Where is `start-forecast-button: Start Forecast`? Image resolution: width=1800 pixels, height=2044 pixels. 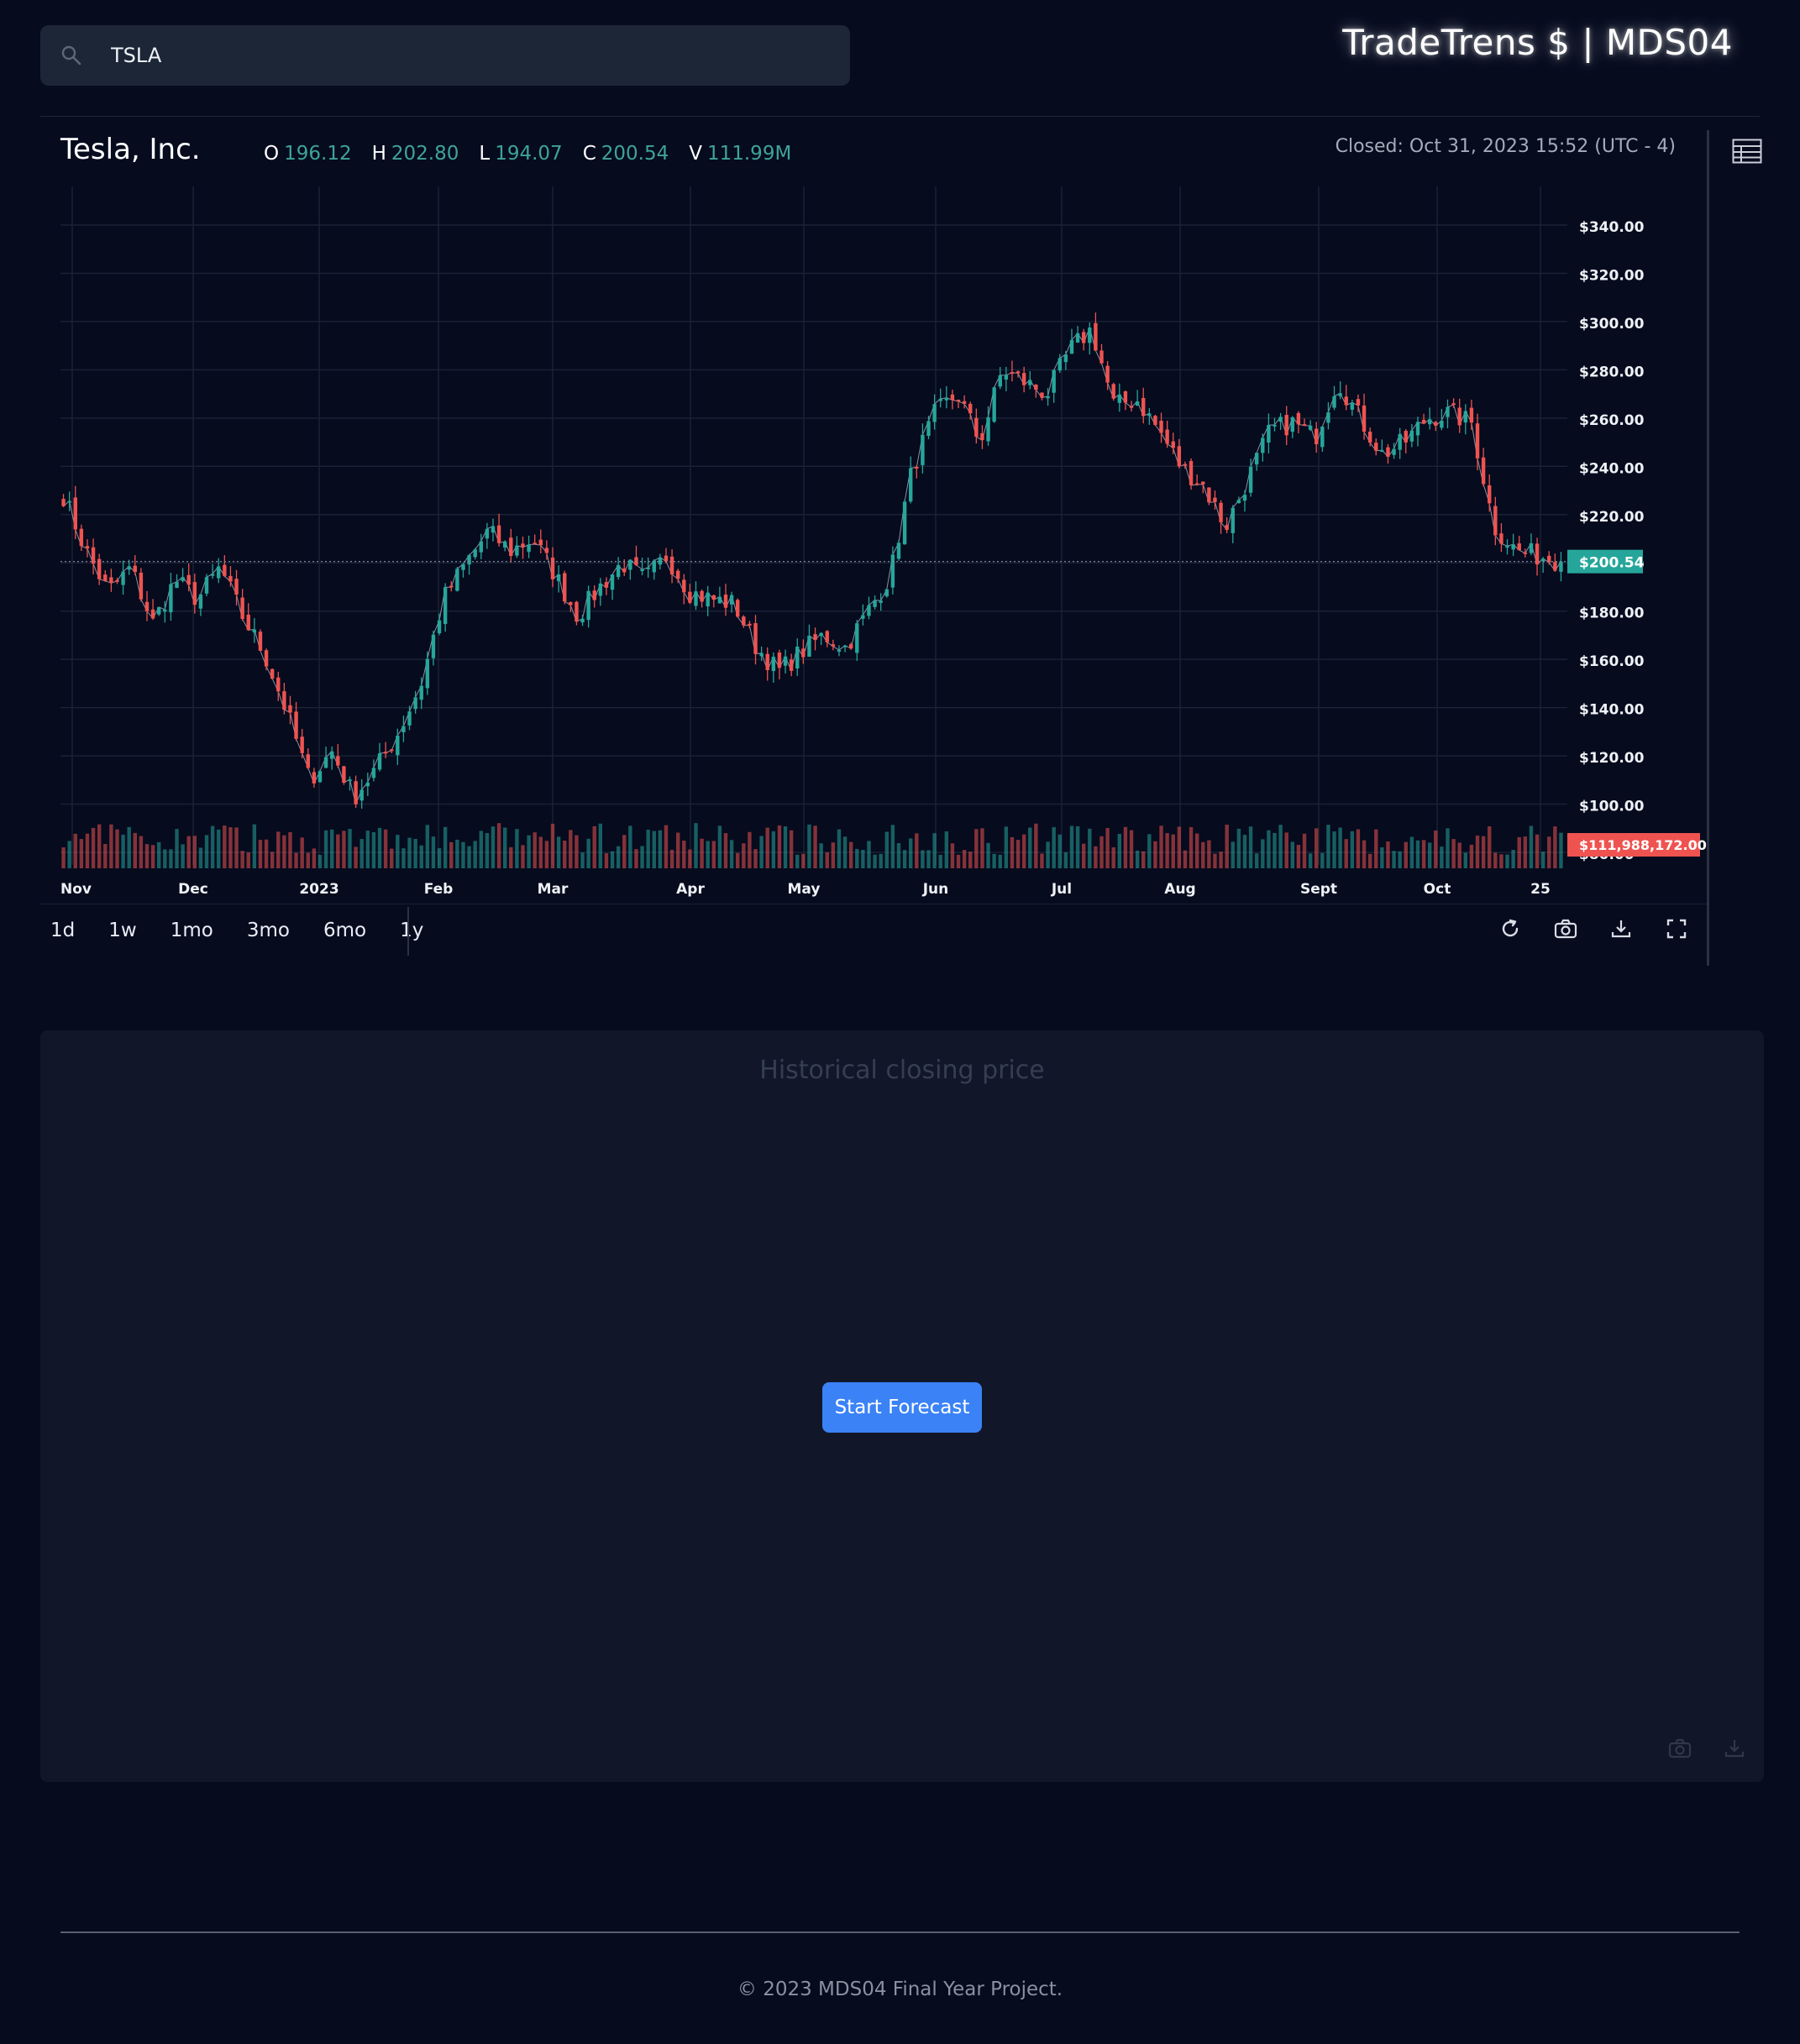
start-forecast-button: Start Forecast is located at coordinates (902, 1407).